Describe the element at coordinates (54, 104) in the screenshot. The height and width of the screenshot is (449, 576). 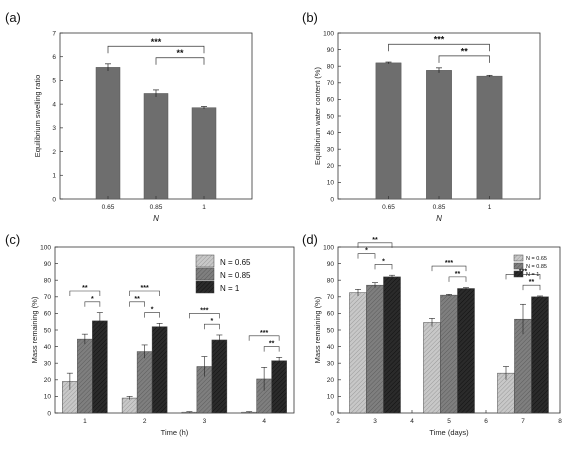
I see `y-tick-label: 4` at that location.